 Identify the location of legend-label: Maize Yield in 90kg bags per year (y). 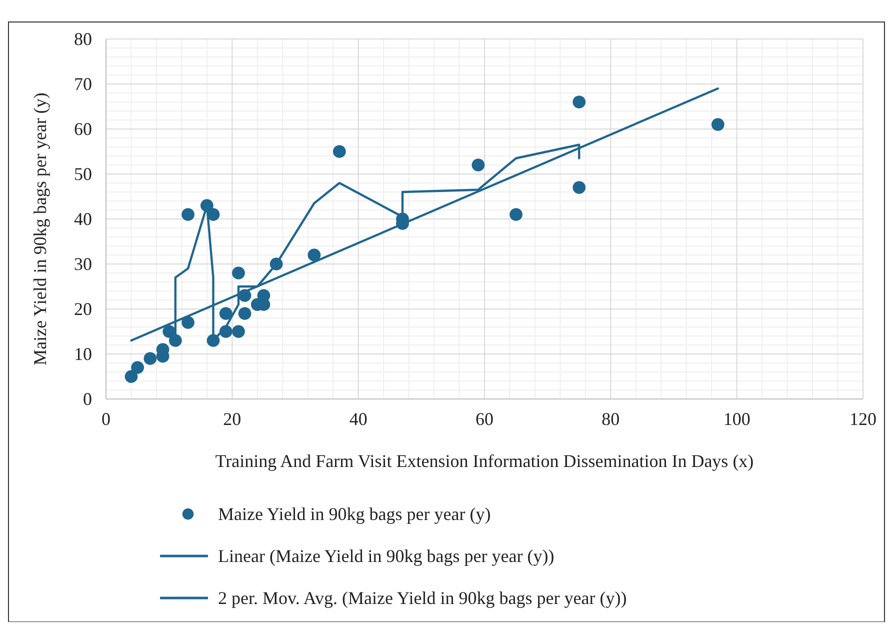
(354, 514).